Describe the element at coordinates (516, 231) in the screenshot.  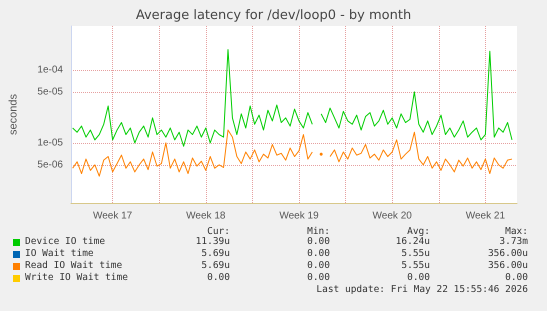
I see `text: Max:` at that location.